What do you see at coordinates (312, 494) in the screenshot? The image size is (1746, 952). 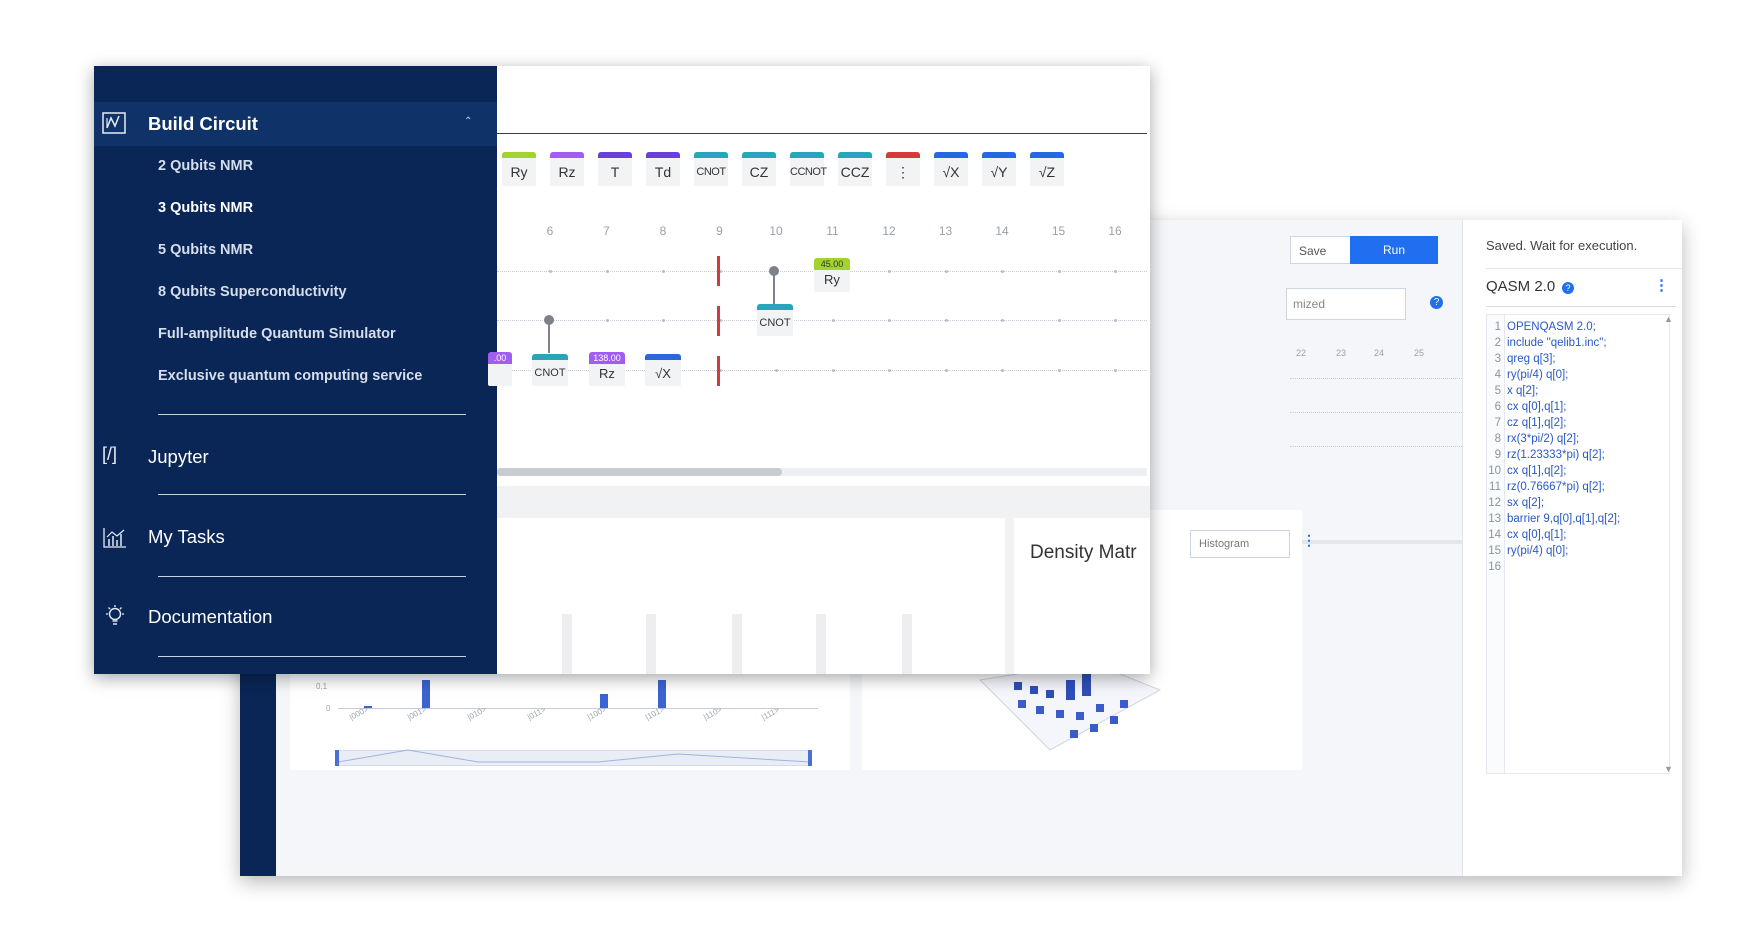 I see `sidebar-divider` at bounding box center [312, 494].